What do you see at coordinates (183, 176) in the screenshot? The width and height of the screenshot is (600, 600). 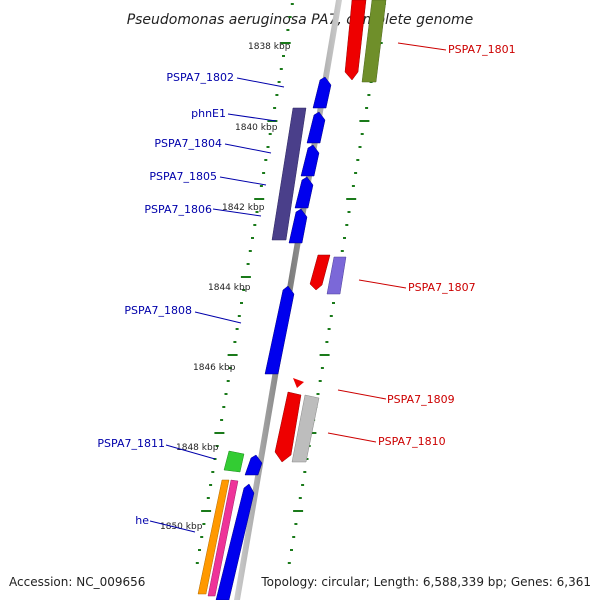 I see `gene-label-PSPA7_1805: PSPA7_1805` at bounding box center [183, 176].